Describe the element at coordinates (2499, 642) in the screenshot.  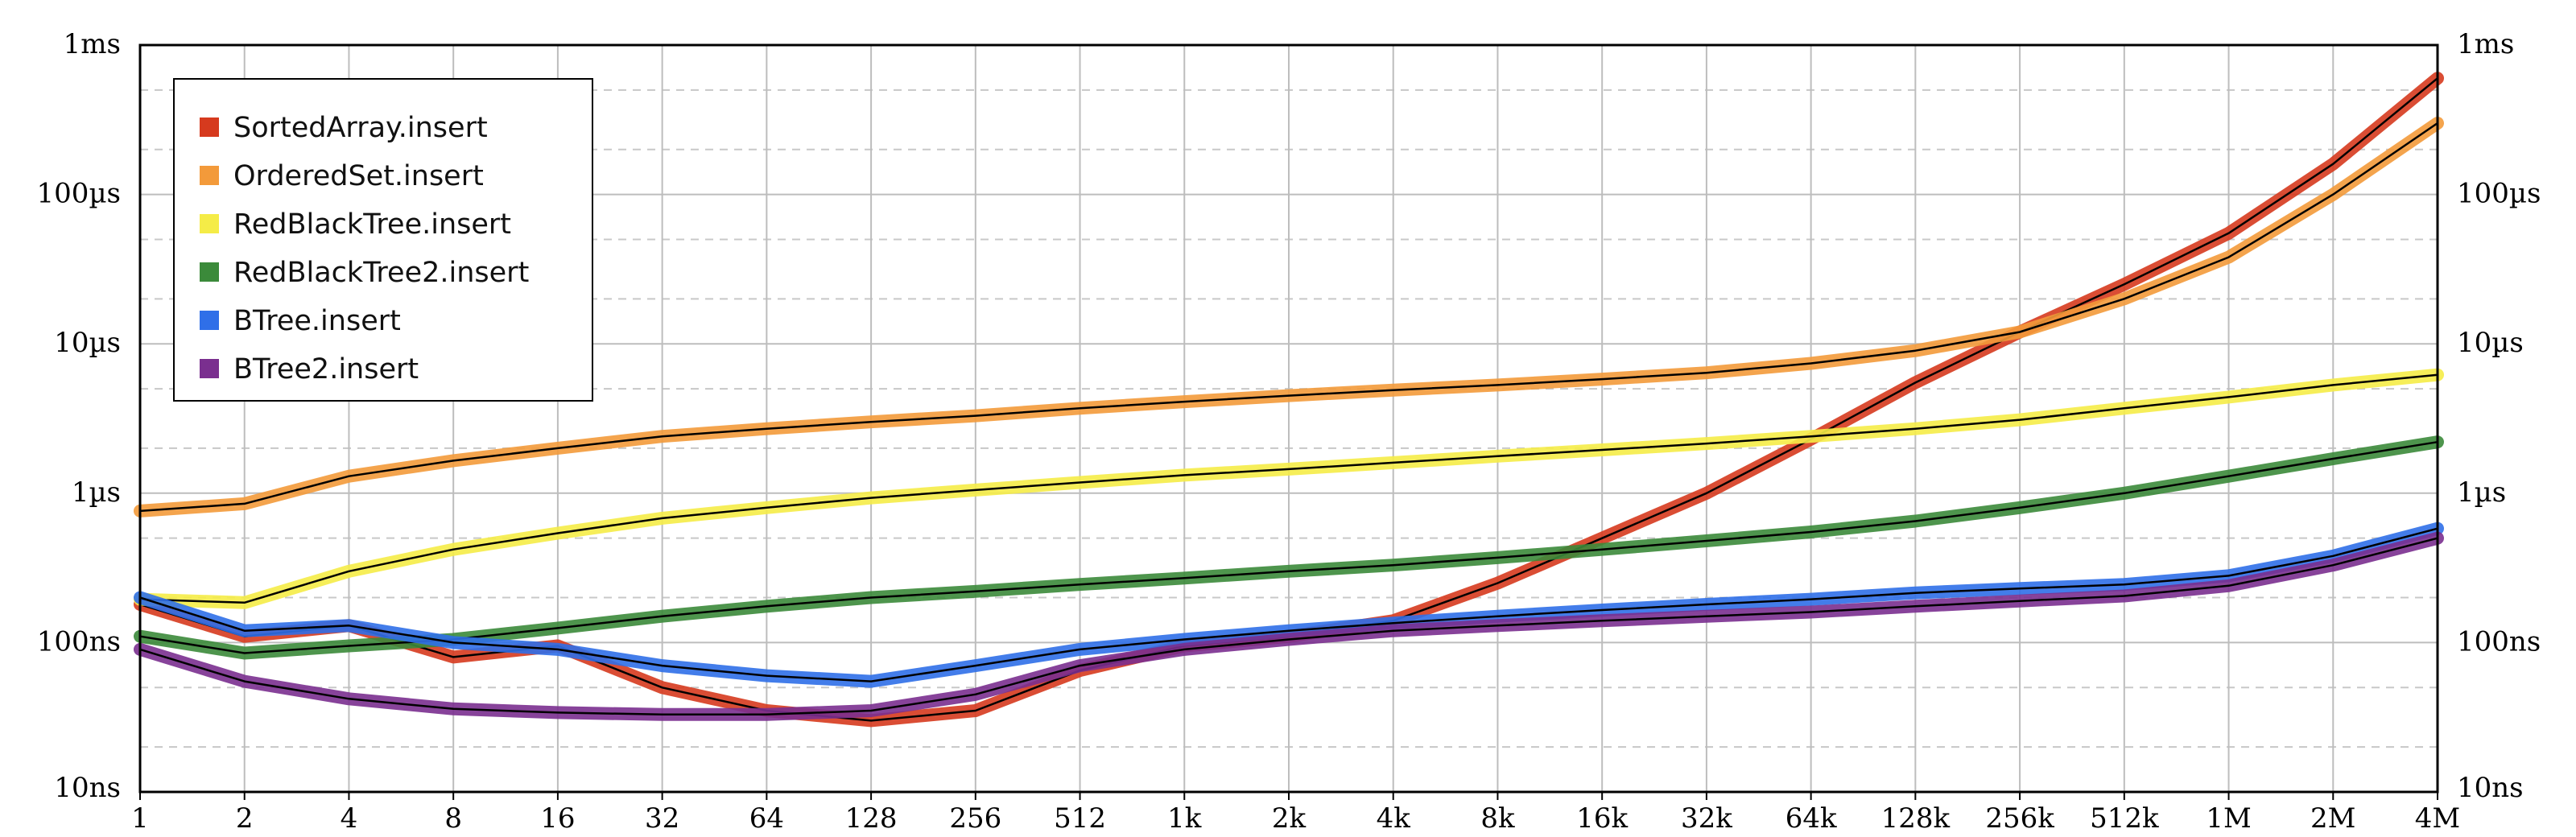
I see `y-tick-label-right: 100ns` at that location.